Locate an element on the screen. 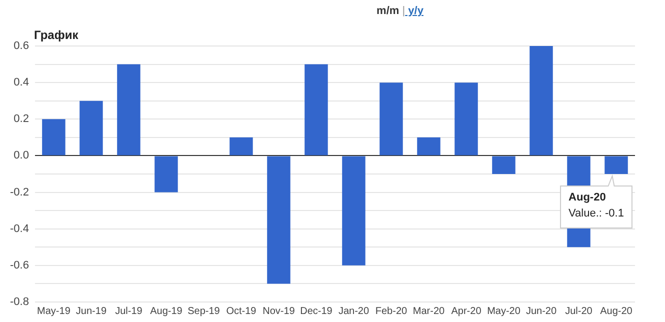  x-tick-label: May-19 is located at coordinates (54, 311).